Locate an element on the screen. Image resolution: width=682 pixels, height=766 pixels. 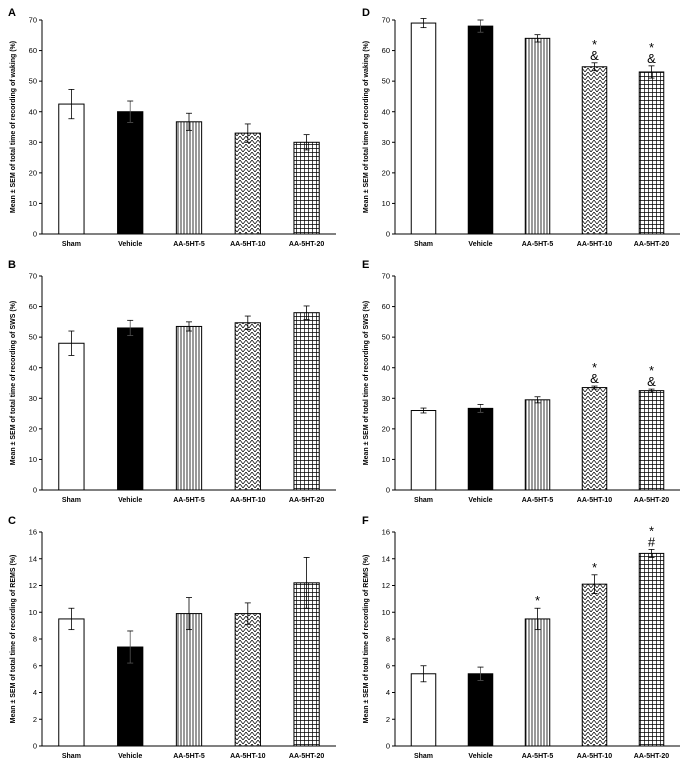
panel-letter: B is located at coordinates (12, 265).